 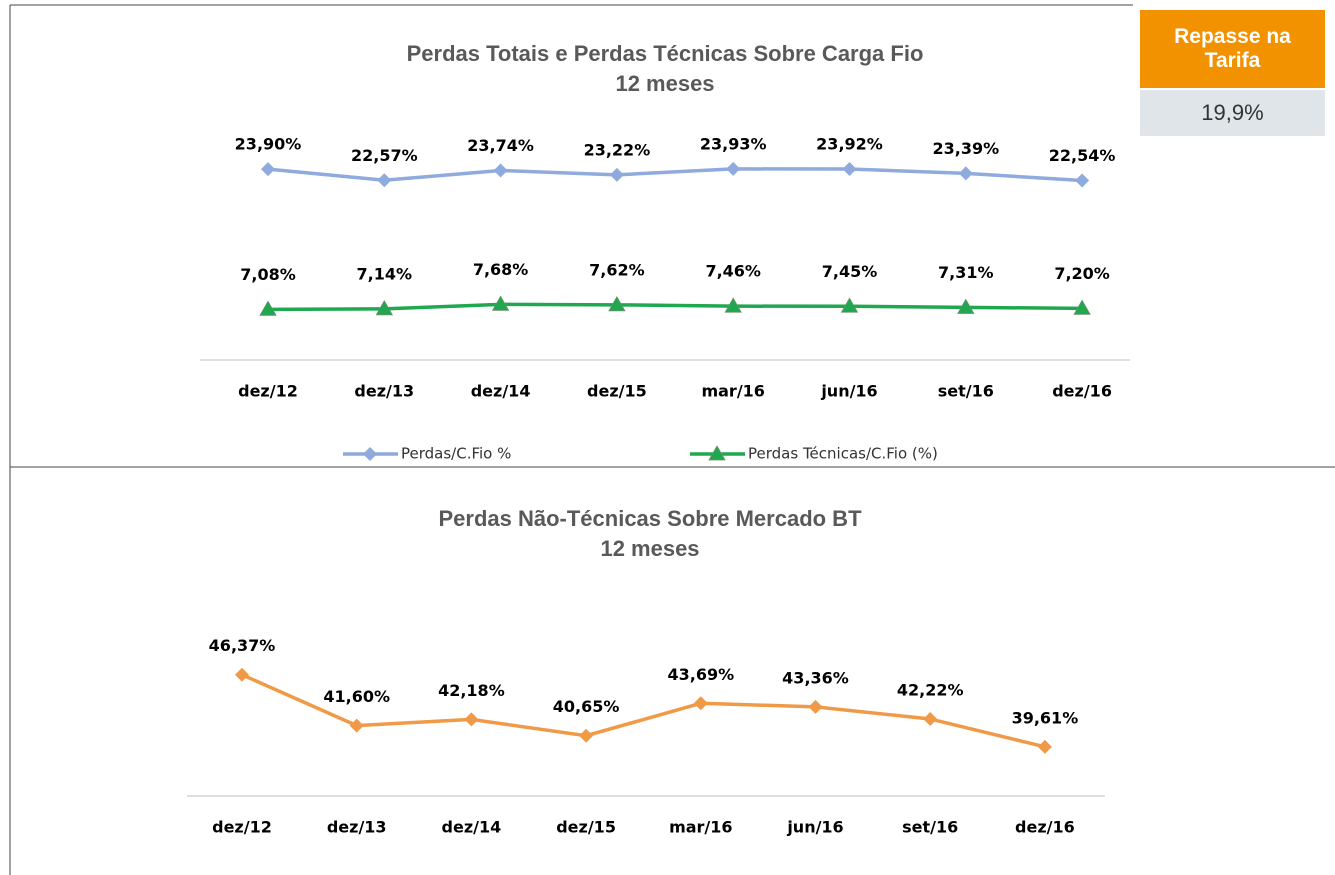 I want to click on data-label: 23,74%, so click(x=500, y=145).